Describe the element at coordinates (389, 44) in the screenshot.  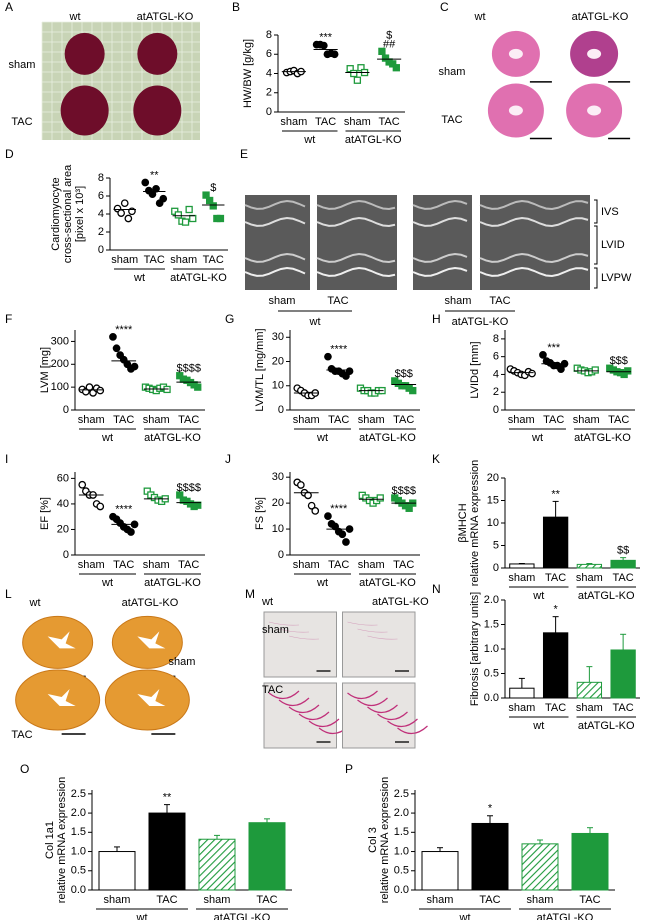
I see `significance-label: ##` at that location.